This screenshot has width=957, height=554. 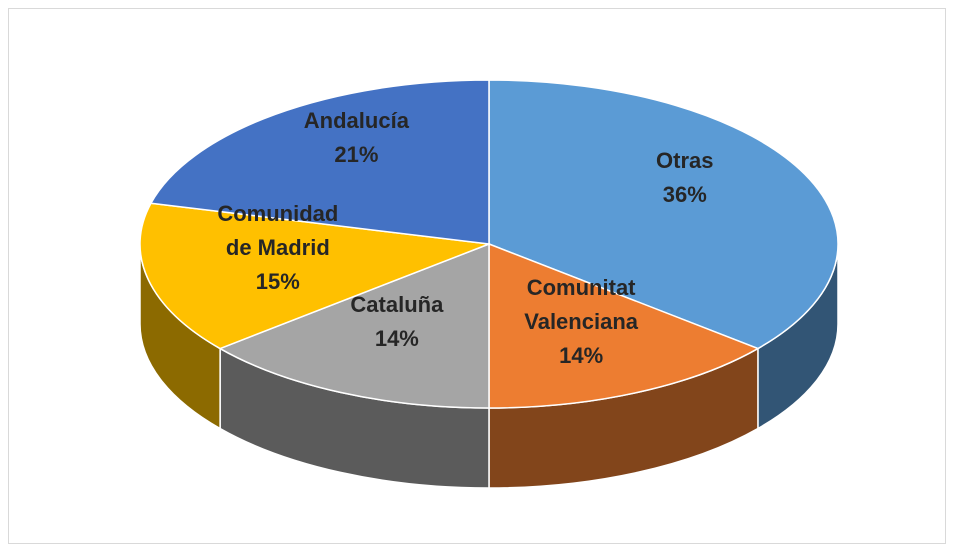 I want to click on data-label: Comunitat Valenciana 14%, so click(x=581, y=322).